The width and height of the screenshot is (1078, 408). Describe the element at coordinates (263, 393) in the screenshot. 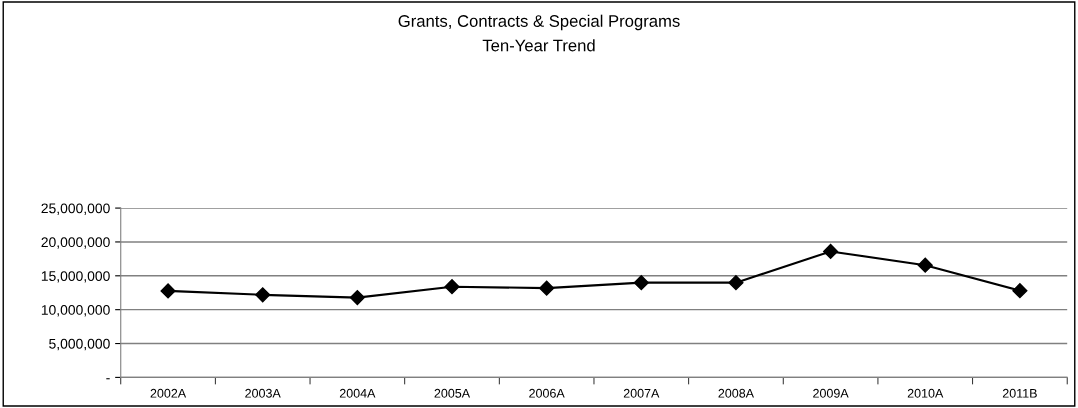

I see `x-tick-label: 2003A` at that location.